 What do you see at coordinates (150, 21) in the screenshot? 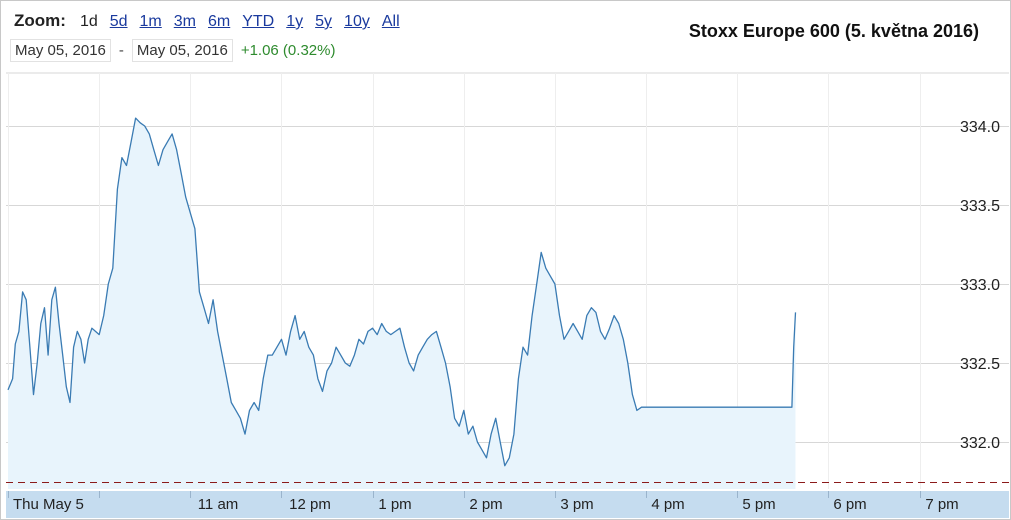
I see `zoom-1m-button: 1m` at bounding box center [150, 21].